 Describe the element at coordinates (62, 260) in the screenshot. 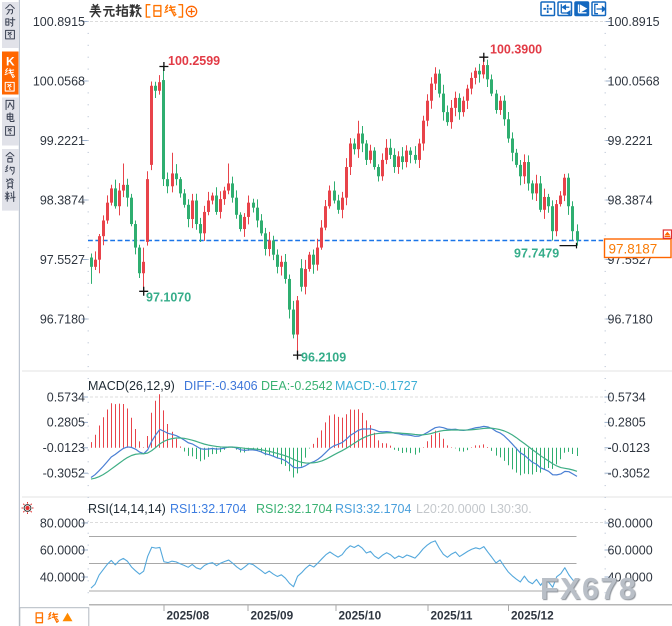

I see `svg-text: 97.5527` at that location.